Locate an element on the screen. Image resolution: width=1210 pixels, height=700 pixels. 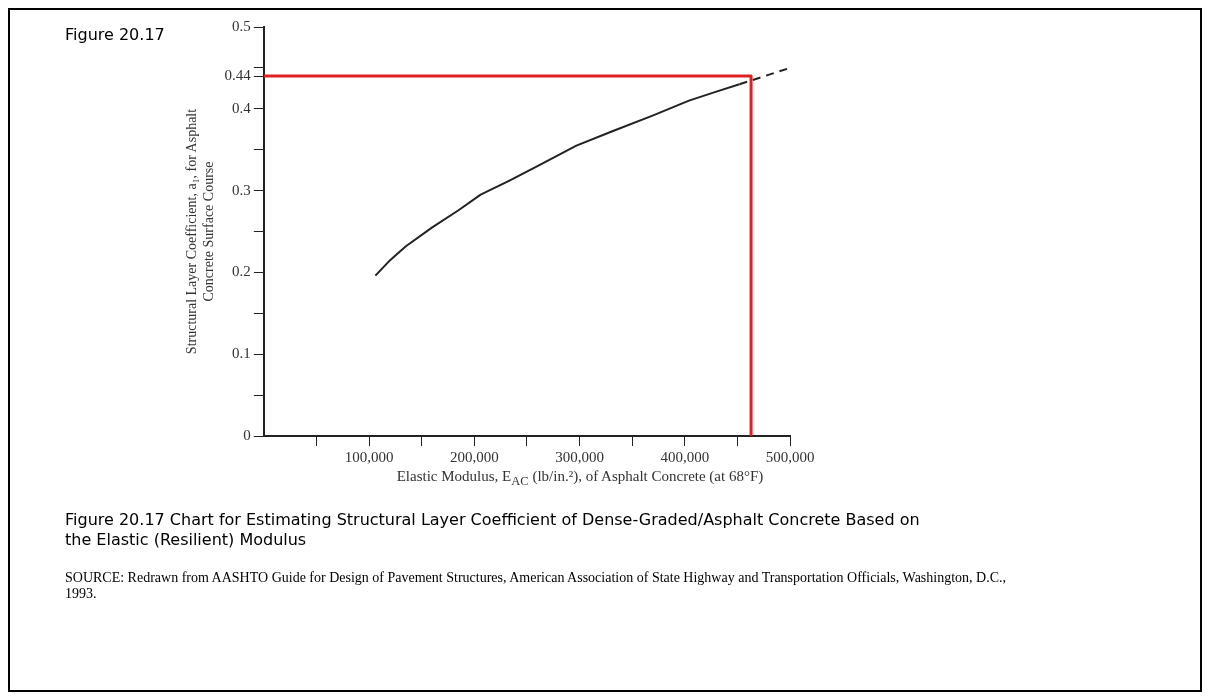
y-tick-label: 0.4 is located at coordinates (242, 107).